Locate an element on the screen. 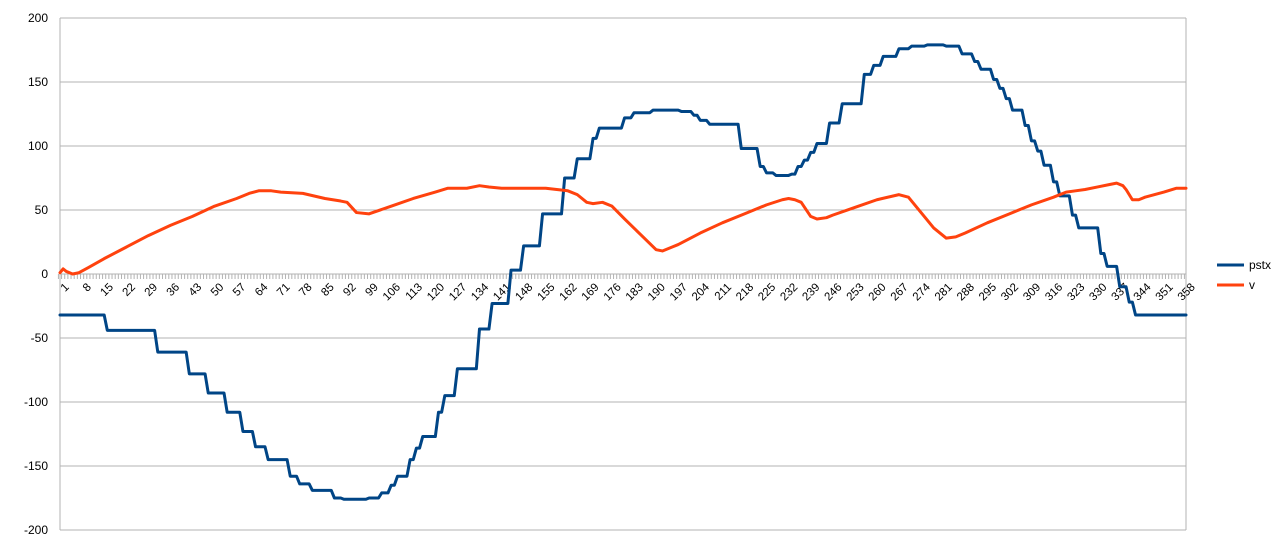 This screenshot has height=548, width=1287. x-tick-label: 218 is located at coordinates (745, 292).